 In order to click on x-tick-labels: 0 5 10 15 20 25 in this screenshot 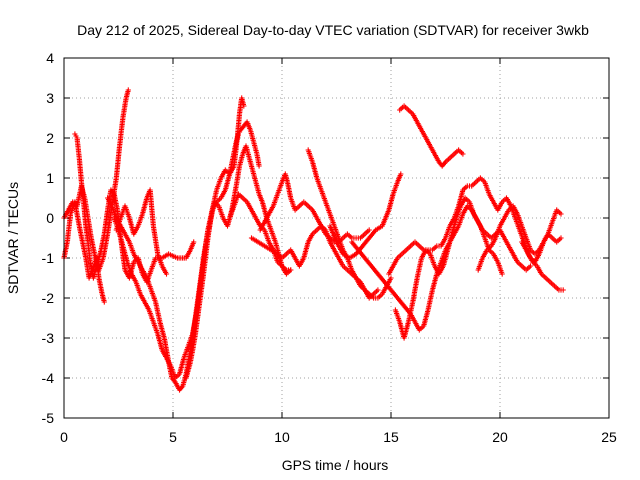, I will do `click(338, 437)`.